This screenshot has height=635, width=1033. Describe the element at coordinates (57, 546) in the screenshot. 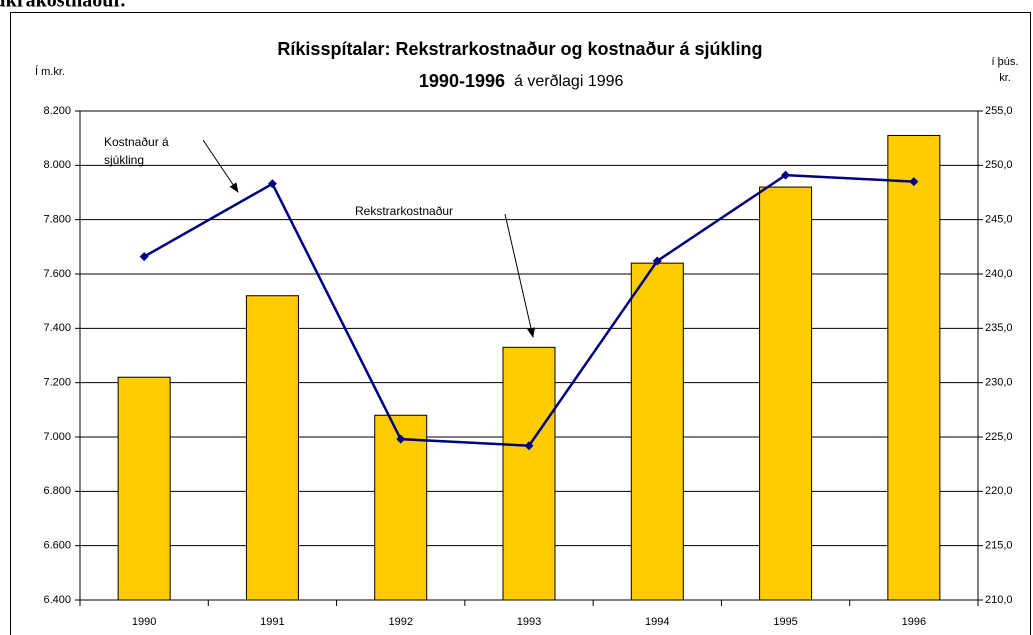

I see `y-tick-label: 6.600` at that location.